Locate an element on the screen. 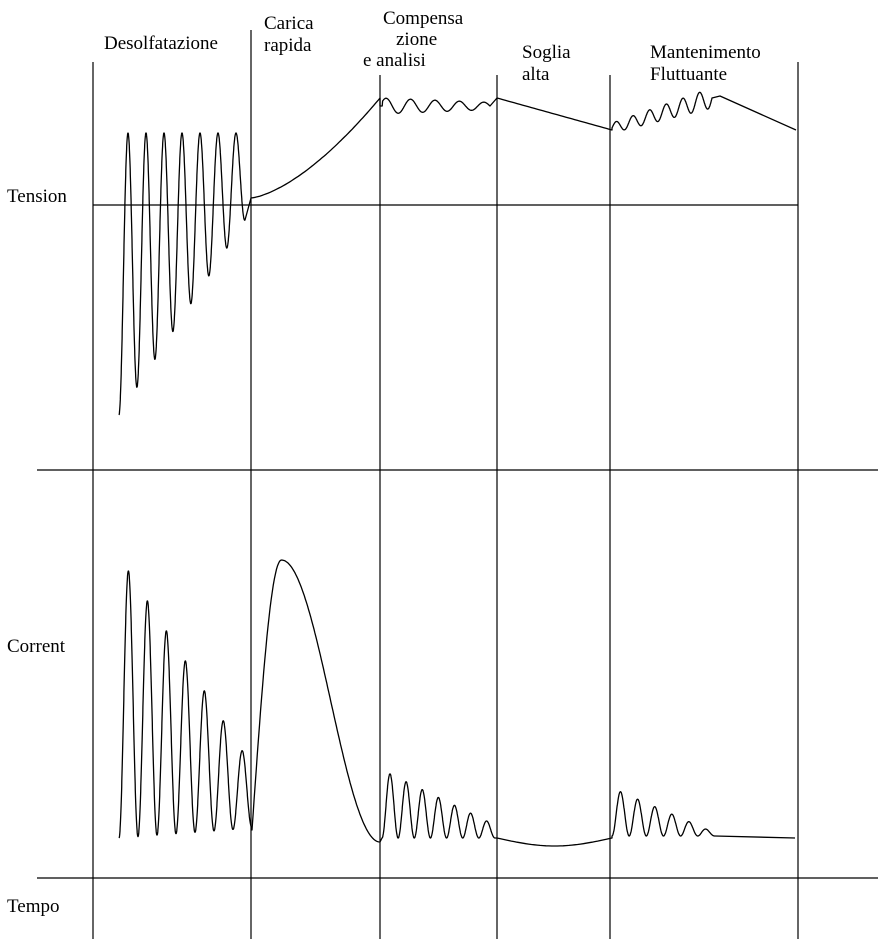 This screenshot has width=878, height=939. time-axis-label: Tempo is located at coordinates (33, 906).